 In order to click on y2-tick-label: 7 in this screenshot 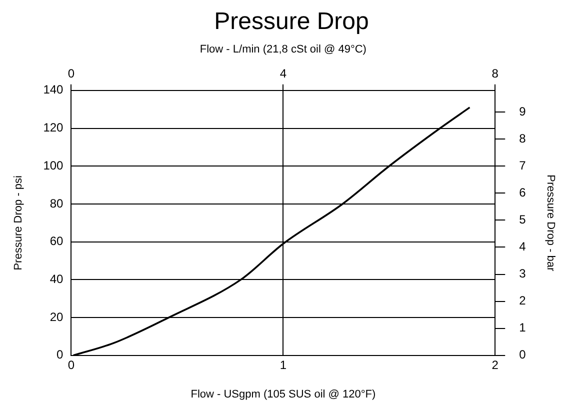, I will do `click(522, 165)`.